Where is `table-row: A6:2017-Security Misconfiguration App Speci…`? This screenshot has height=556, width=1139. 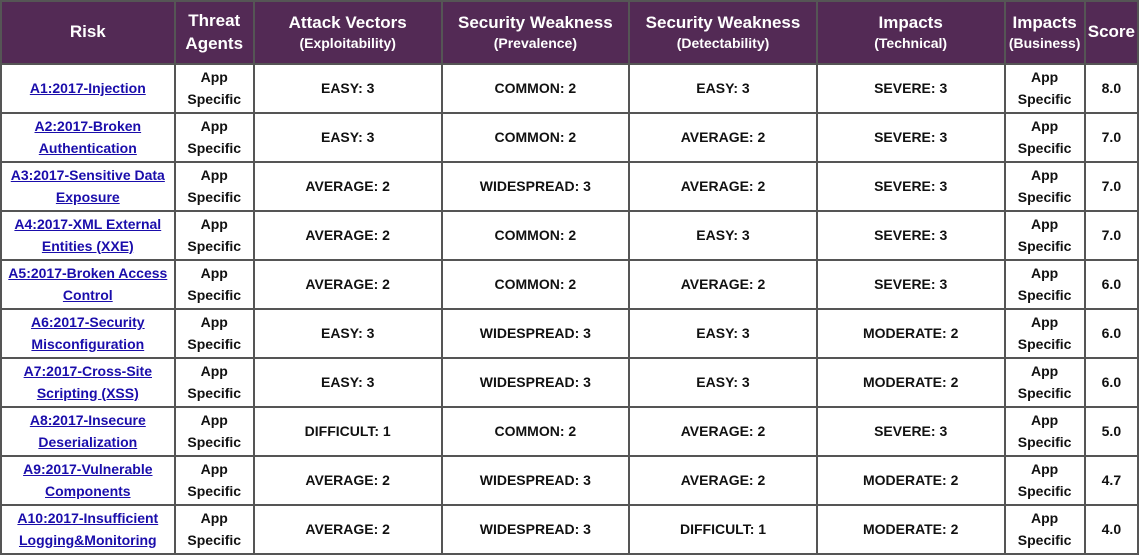
table-row: A6:2017-Security Misconfiguration App Speci… is located at coordinates (569, 333).